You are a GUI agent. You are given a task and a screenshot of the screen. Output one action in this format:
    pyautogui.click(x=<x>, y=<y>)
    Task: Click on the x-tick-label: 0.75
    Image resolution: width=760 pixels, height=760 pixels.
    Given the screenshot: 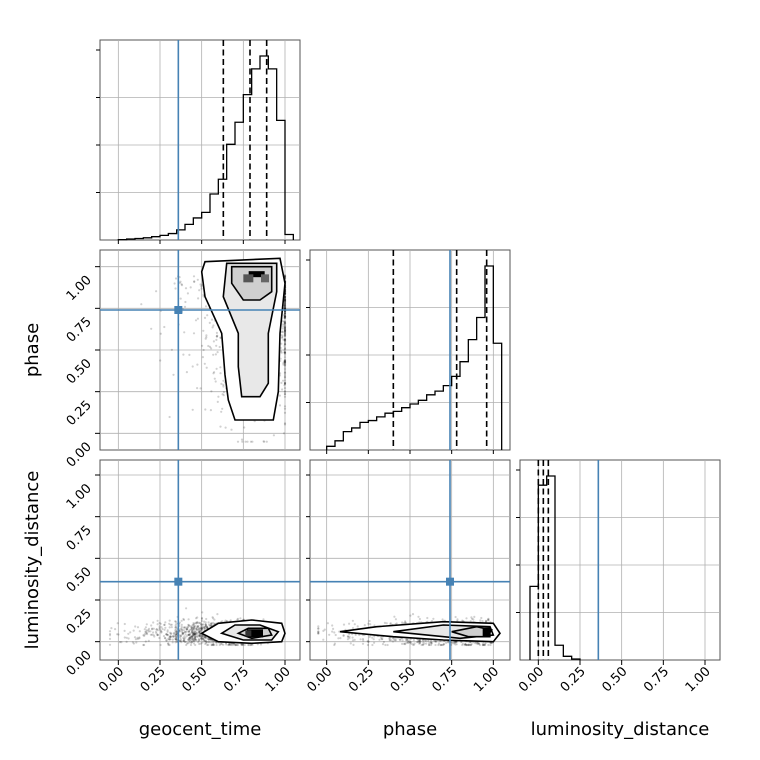 What is the action you would take?
    pyautogui.click(x=444, y=679)
    